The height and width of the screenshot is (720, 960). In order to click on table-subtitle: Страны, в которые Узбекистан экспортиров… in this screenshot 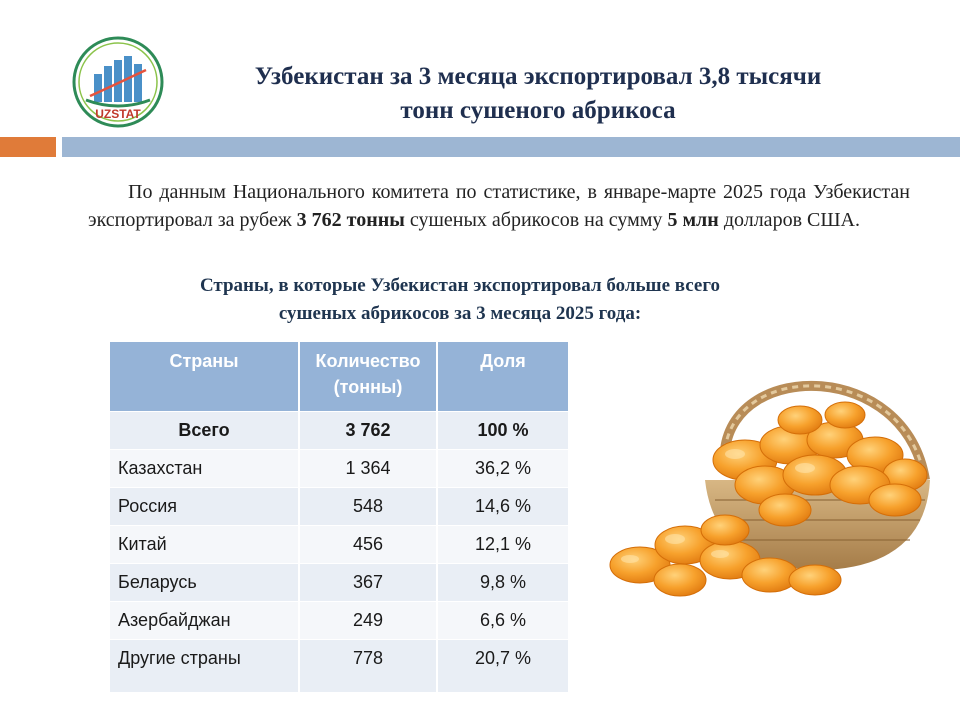, I will do `click(460, 300)`.